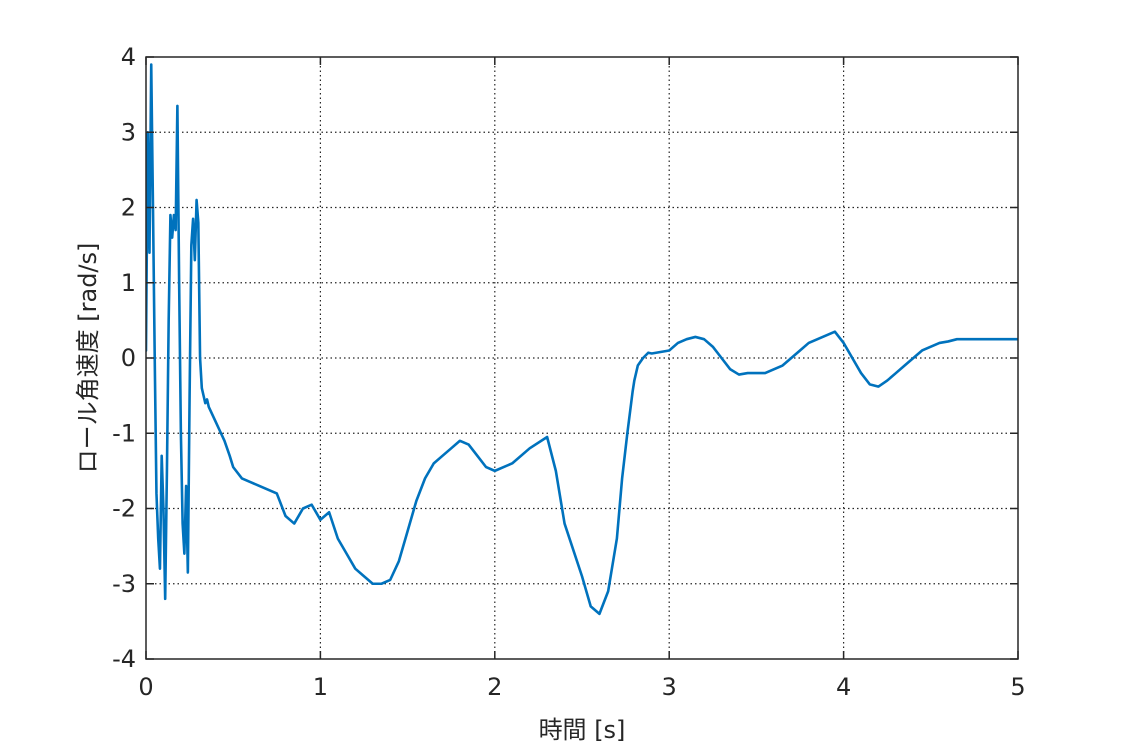  Describe the element at coordinates (320, 687) in the screenshot. I see `x-tick-label: 1` at that location.